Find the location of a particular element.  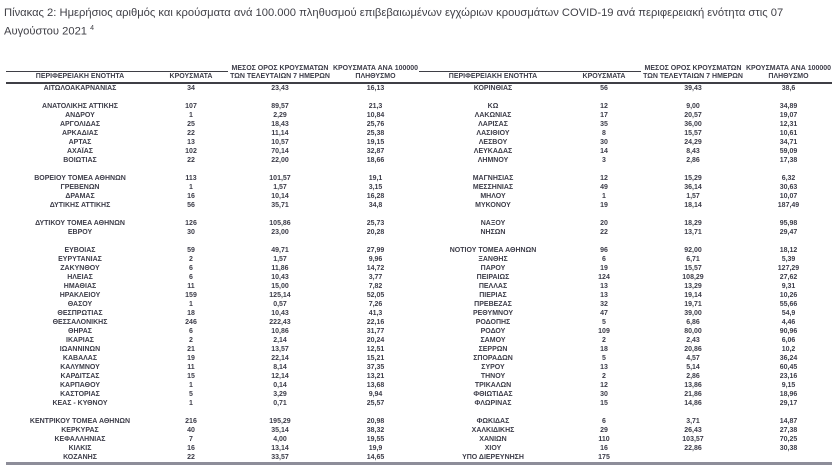

per-100000-value: 3,77 is located at coordinates (375, 277).